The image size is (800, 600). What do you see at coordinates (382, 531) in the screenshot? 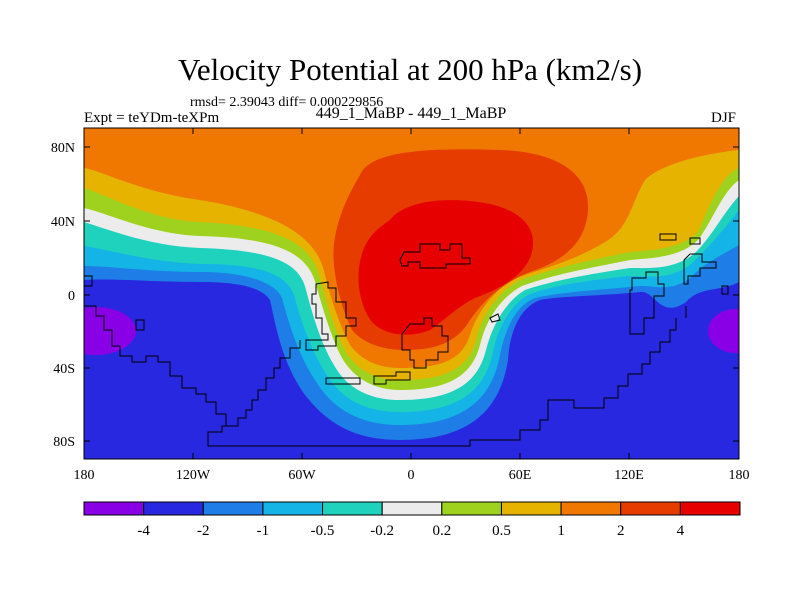
I see `colorbar-label: -0.2` at bounding box center [382, 531].